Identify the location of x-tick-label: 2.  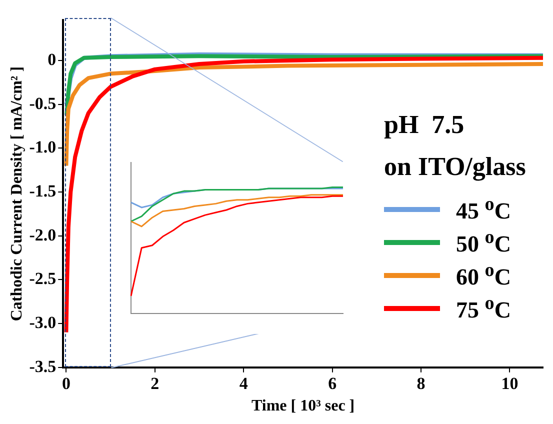
(155, 383).